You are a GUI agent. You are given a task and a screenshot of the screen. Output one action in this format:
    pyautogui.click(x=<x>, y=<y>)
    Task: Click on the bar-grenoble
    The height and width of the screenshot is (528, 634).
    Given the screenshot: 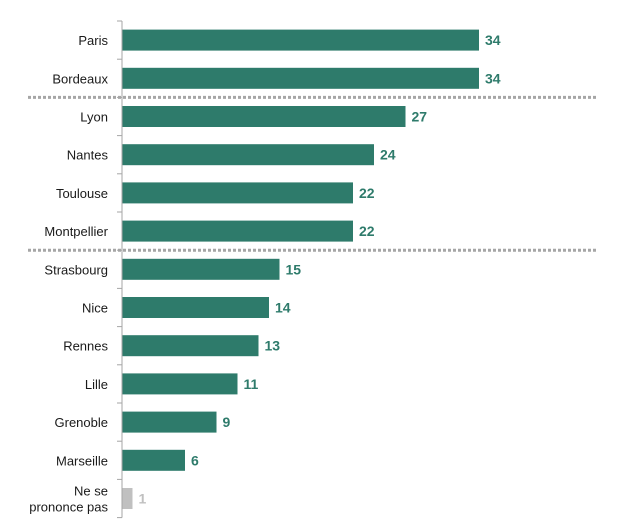 What is the action you would take?
    pyautogui.click(x=169, y=422)
    